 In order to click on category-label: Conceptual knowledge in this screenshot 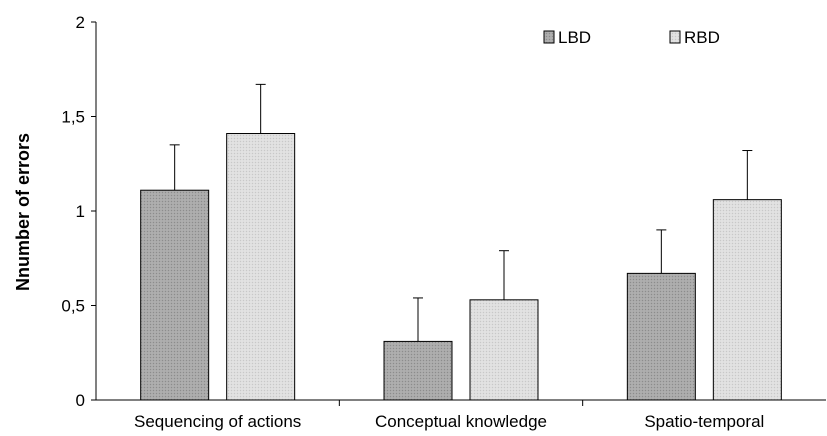, I will do `click(461, 421)`.